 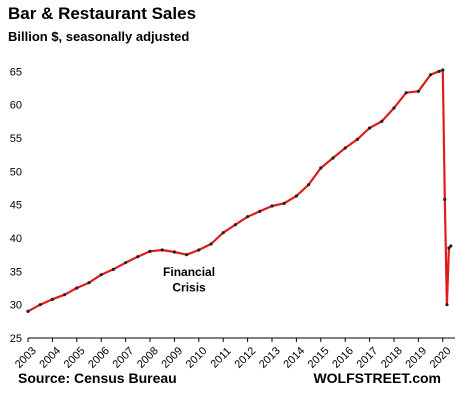 I want to click on x-tick-label: 2014, so click(x=294, y=358).